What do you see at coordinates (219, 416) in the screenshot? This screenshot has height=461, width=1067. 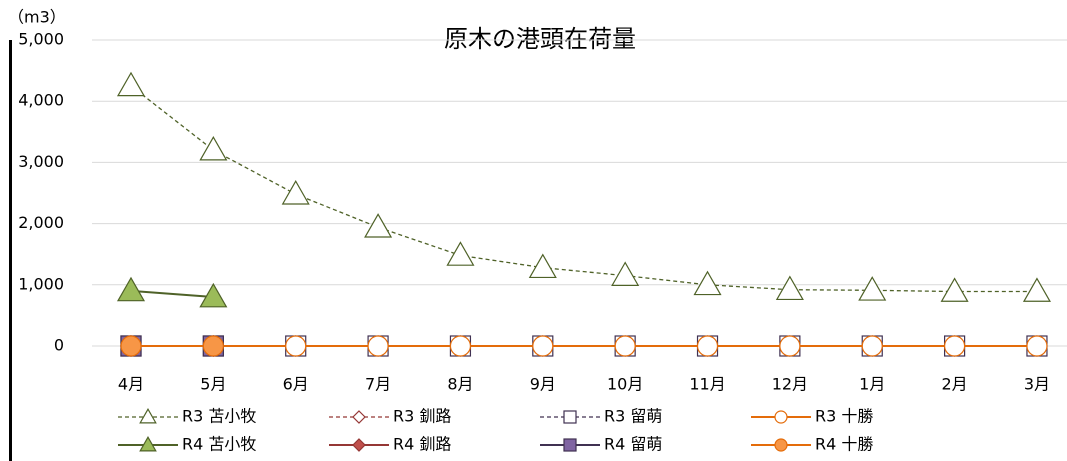 I see `legend-label: R3 苫小牧` at bounding box center [219, 416].